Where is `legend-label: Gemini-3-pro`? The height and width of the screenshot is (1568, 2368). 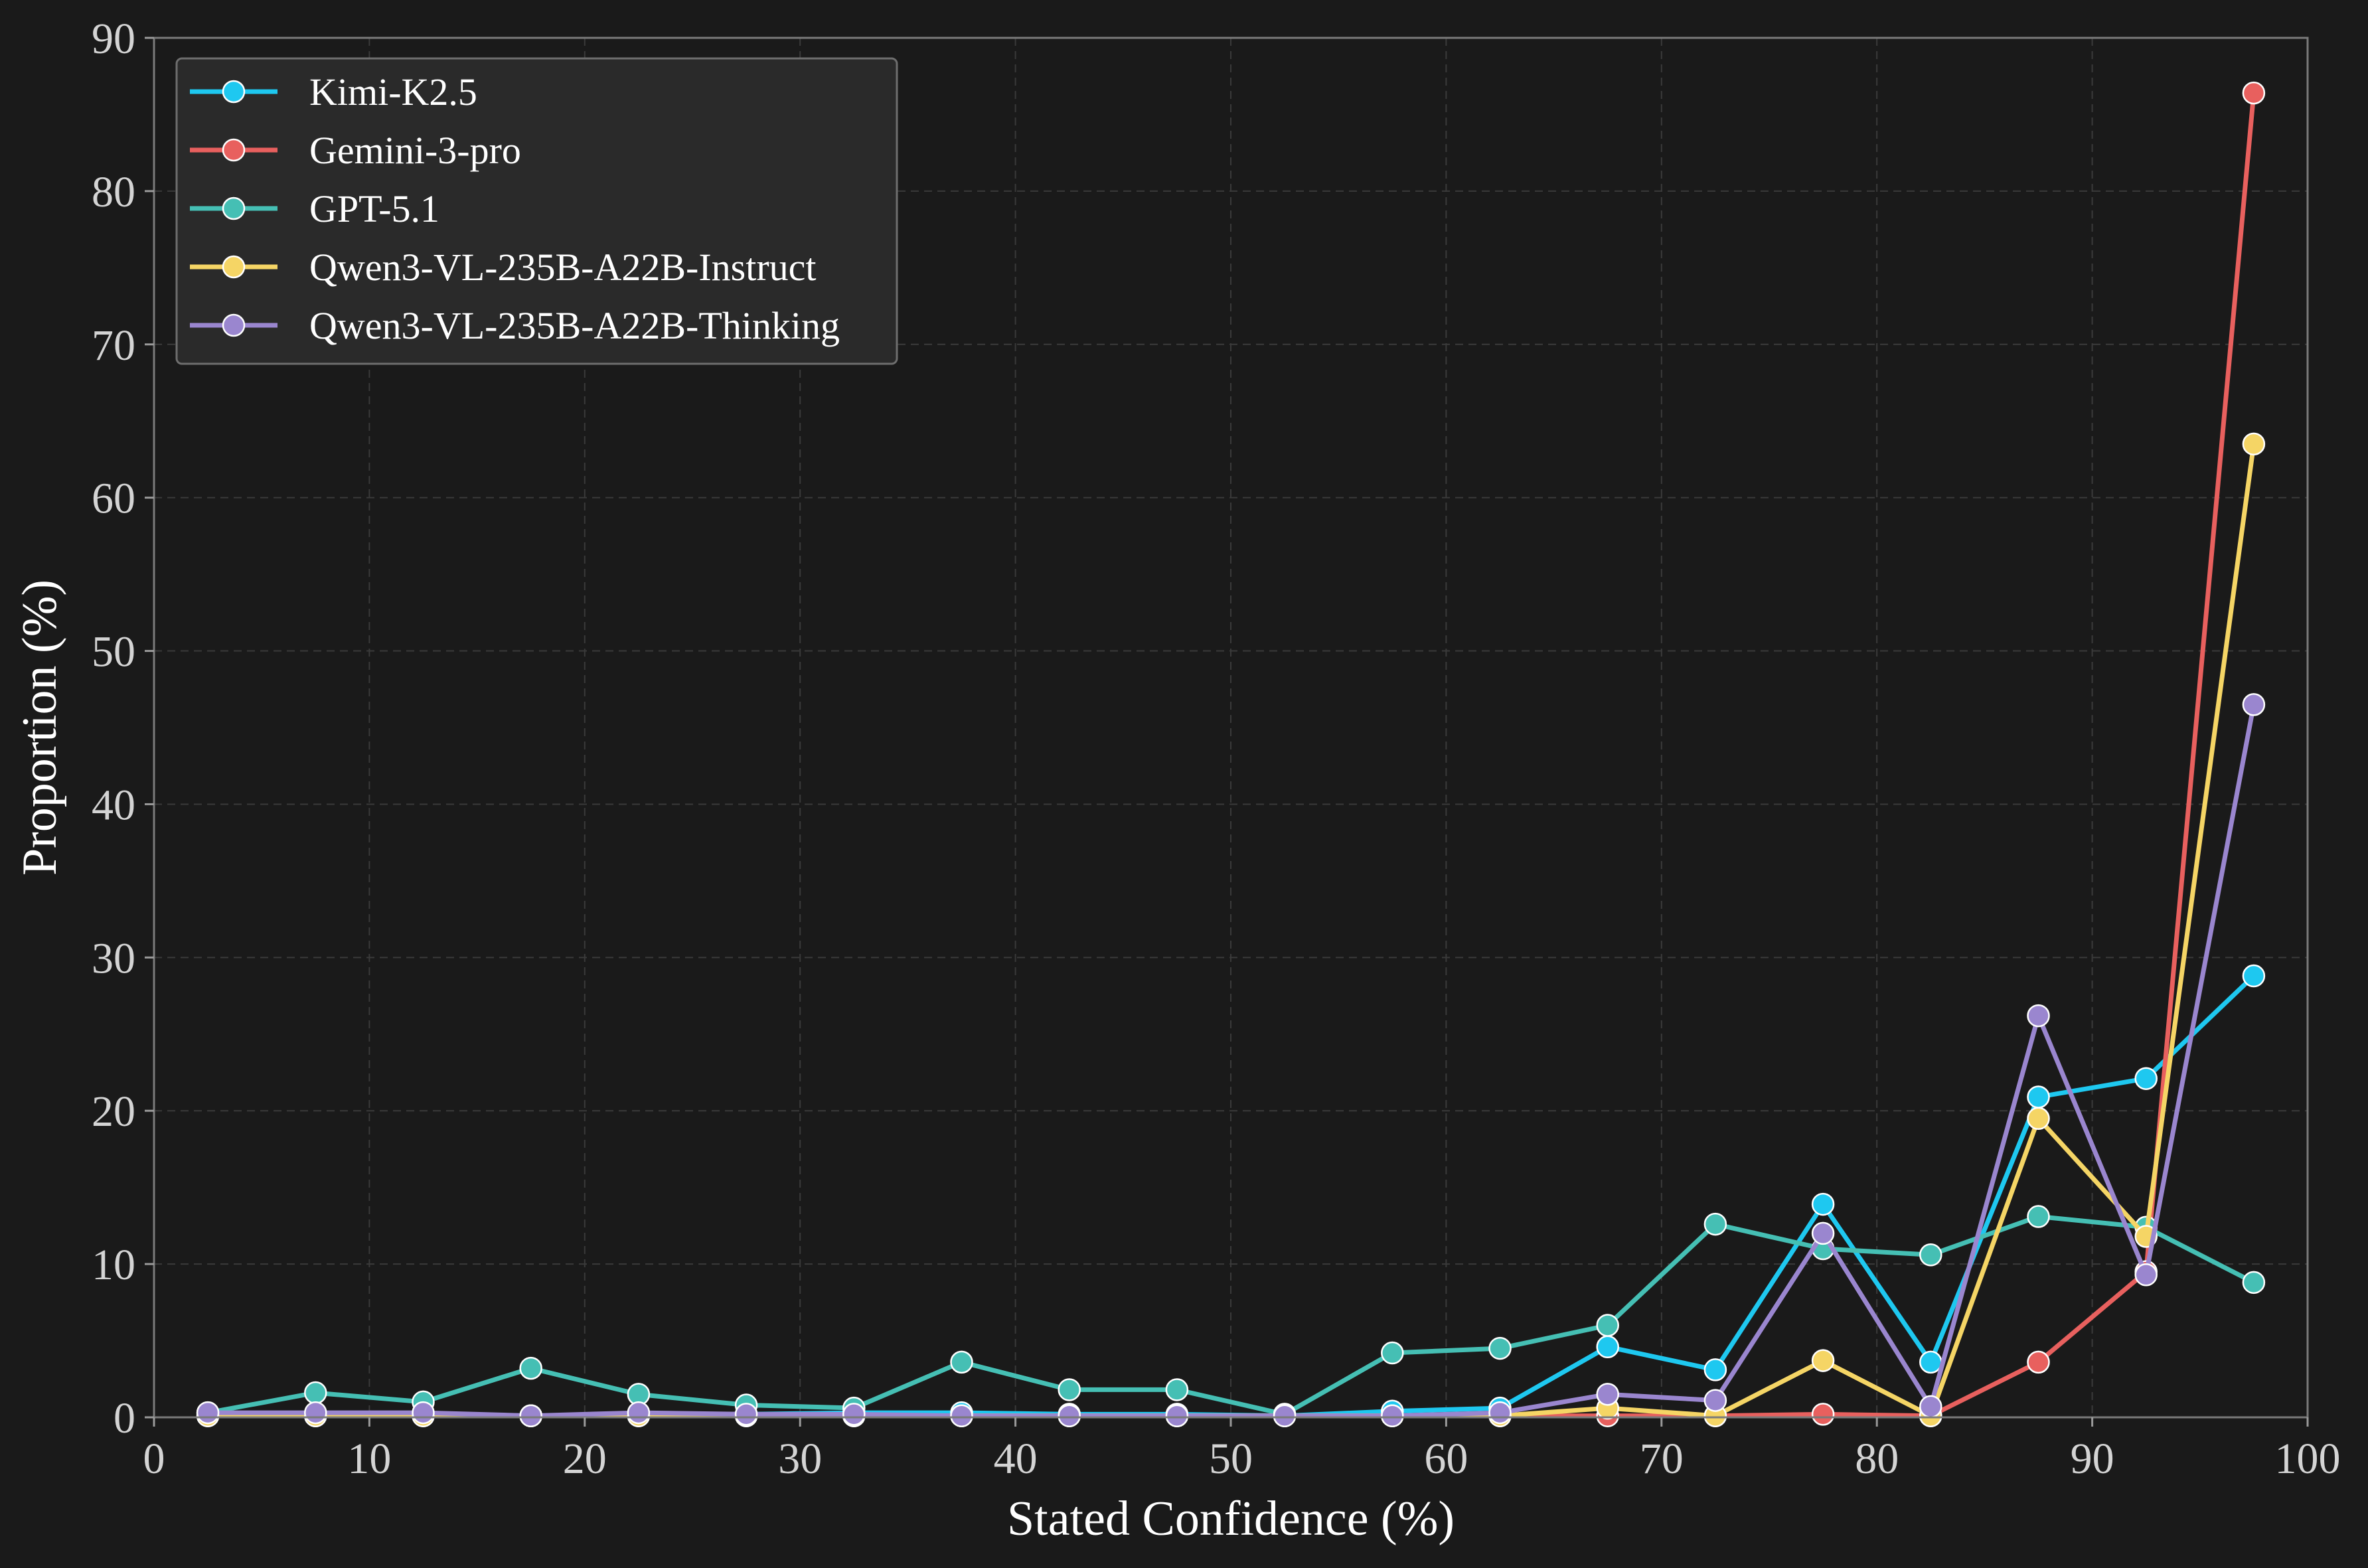
legend-label: Gemini-3-pro is located at coordinates (415, 151).